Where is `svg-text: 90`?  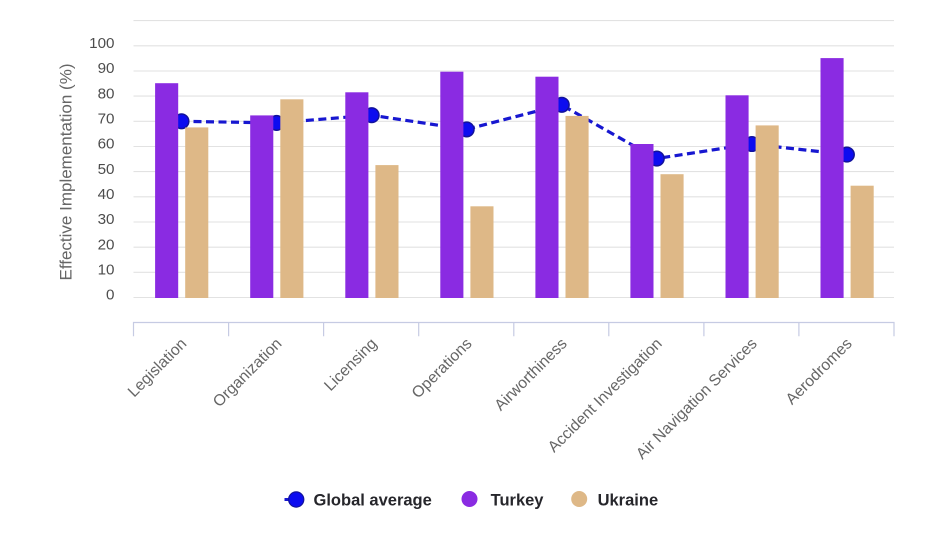 svg-text: 90 is located at coordinates (106, 68).